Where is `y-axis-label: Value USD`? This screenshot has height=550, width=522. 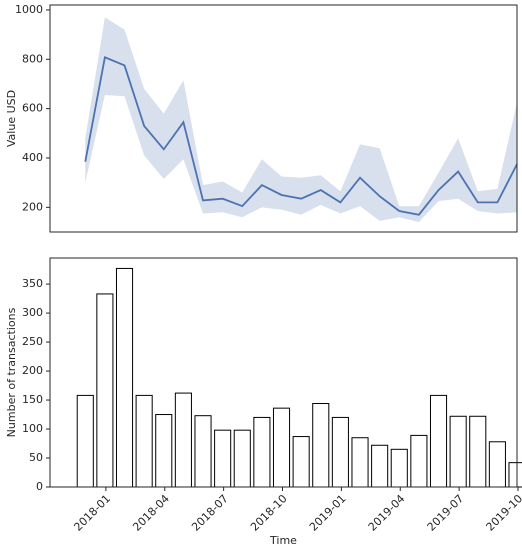 y-axis-label: Value USD is located at coordinates (11, 118).